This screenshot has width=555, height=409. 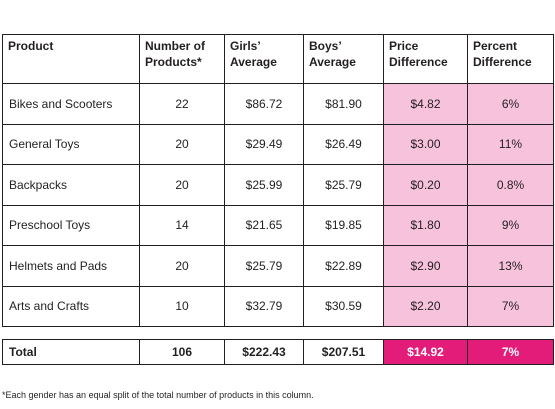 What do you see at coordinates (510, 185) in the screenshot?
I see `percent-difference-cell: 0.8%` at bounding box center [510, 185].